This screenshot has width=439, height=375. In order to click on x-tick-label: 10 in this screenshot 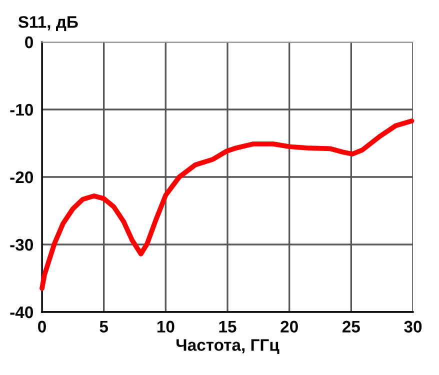, I will do `click(165, 326)`.